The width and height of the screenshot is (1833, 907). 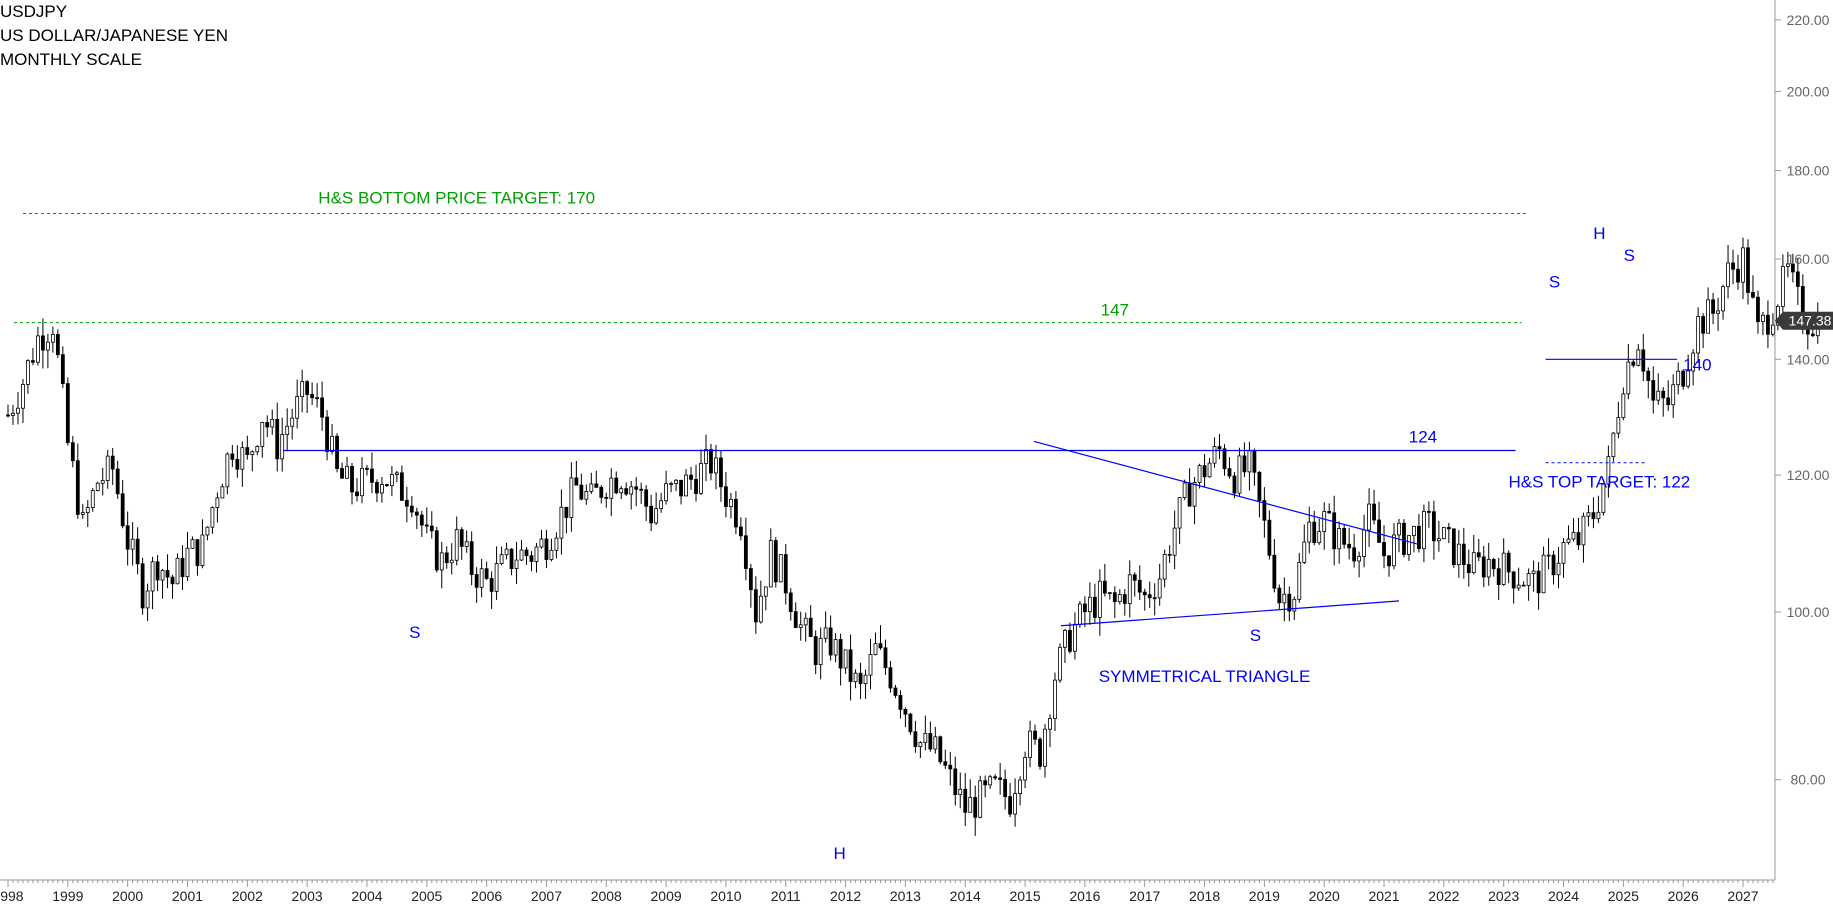 I want to click on level-124-label: 124, so click(x=1423, y=436).